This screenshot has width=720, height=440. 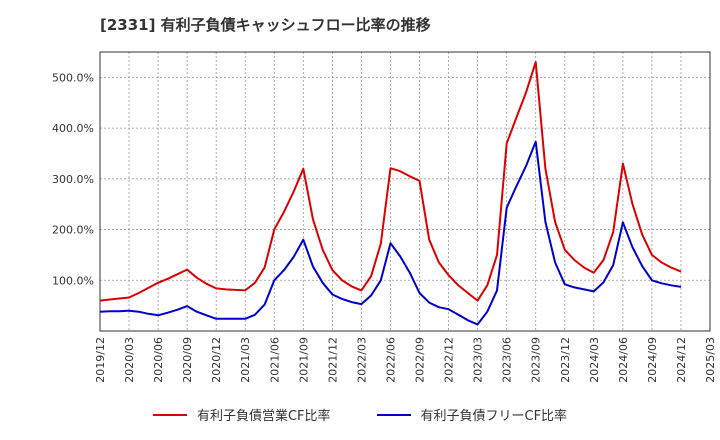 What do you see at coordinates (73, 280) in the screenshot?
I see `y-tick-label: 100.0%` at bounding box center [73, 280].